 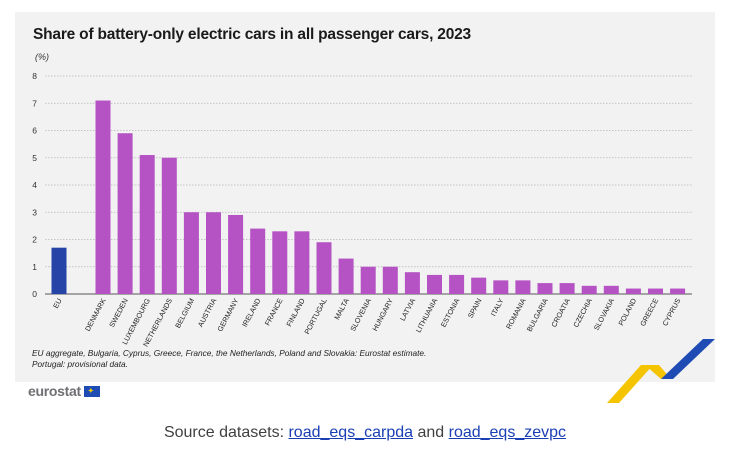 What do you see at coordinates (184, 313) in the screenshot?
I see `x-tick-label: BELGIUM` at bounding box center [184, 313].